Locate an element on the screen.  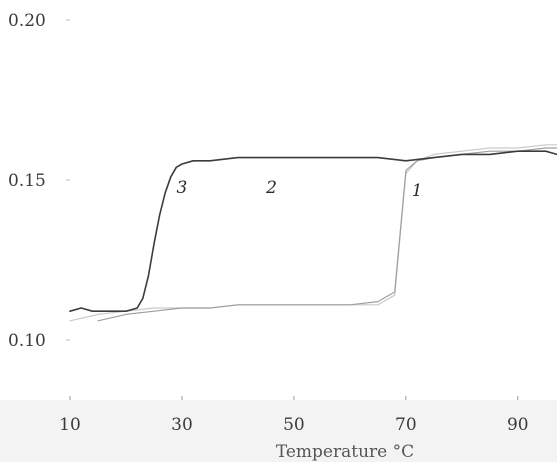
x-axis: 10 30 50 70 90 is located at coordinates (294, 415).